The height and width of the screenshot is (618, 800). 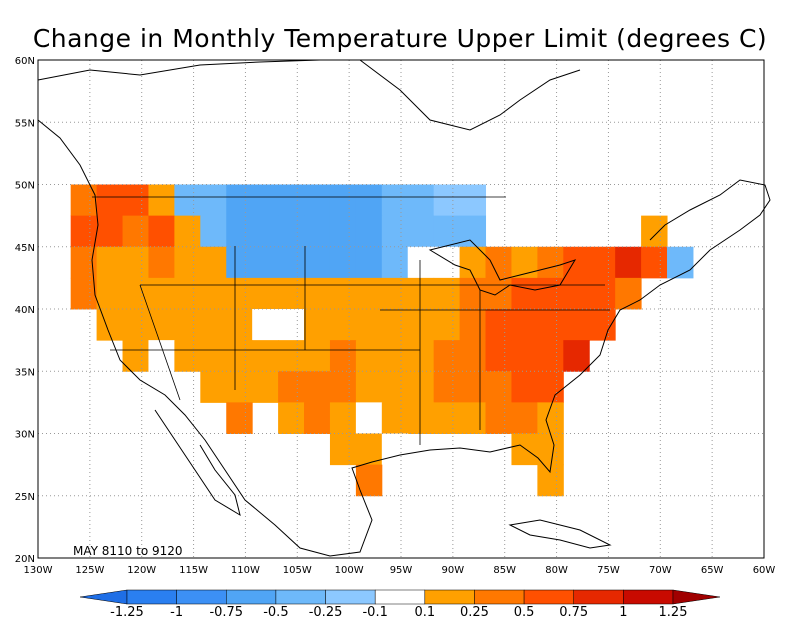 I want to click on colorbar-label: -0.5, so click(x=275, y=611).